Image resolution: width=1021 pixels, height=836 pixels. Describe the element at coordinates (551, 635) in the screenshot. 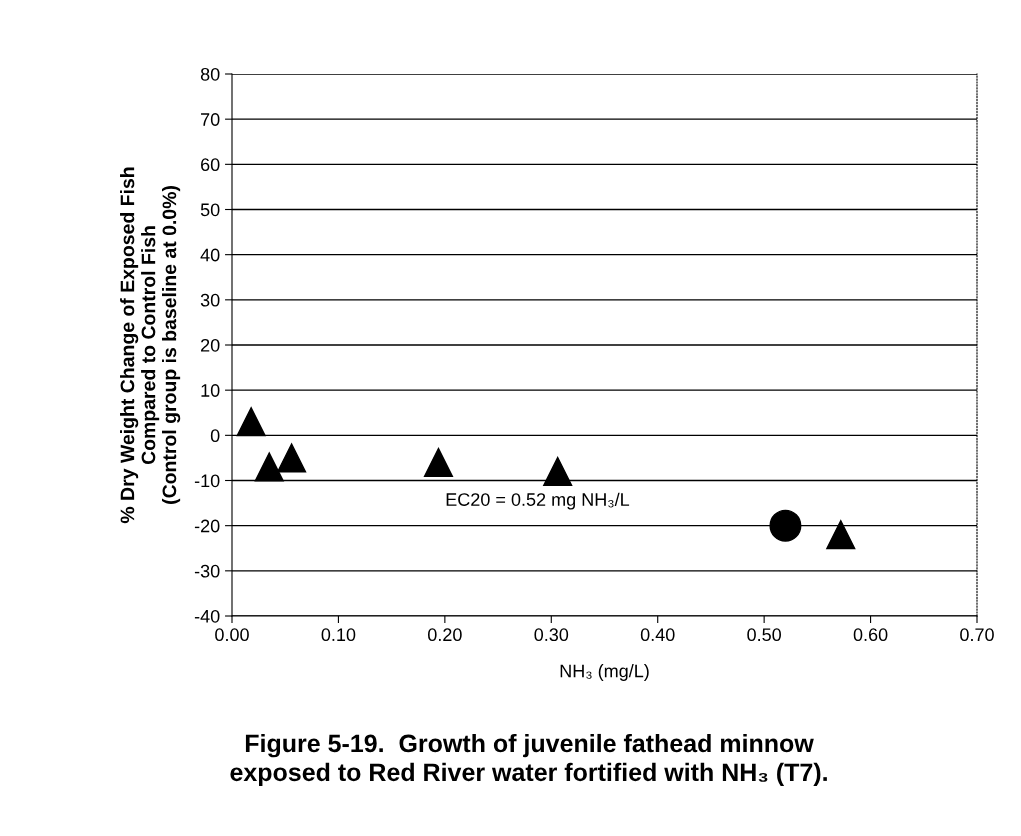

I see `x-tick-label: 0.30` at that location.